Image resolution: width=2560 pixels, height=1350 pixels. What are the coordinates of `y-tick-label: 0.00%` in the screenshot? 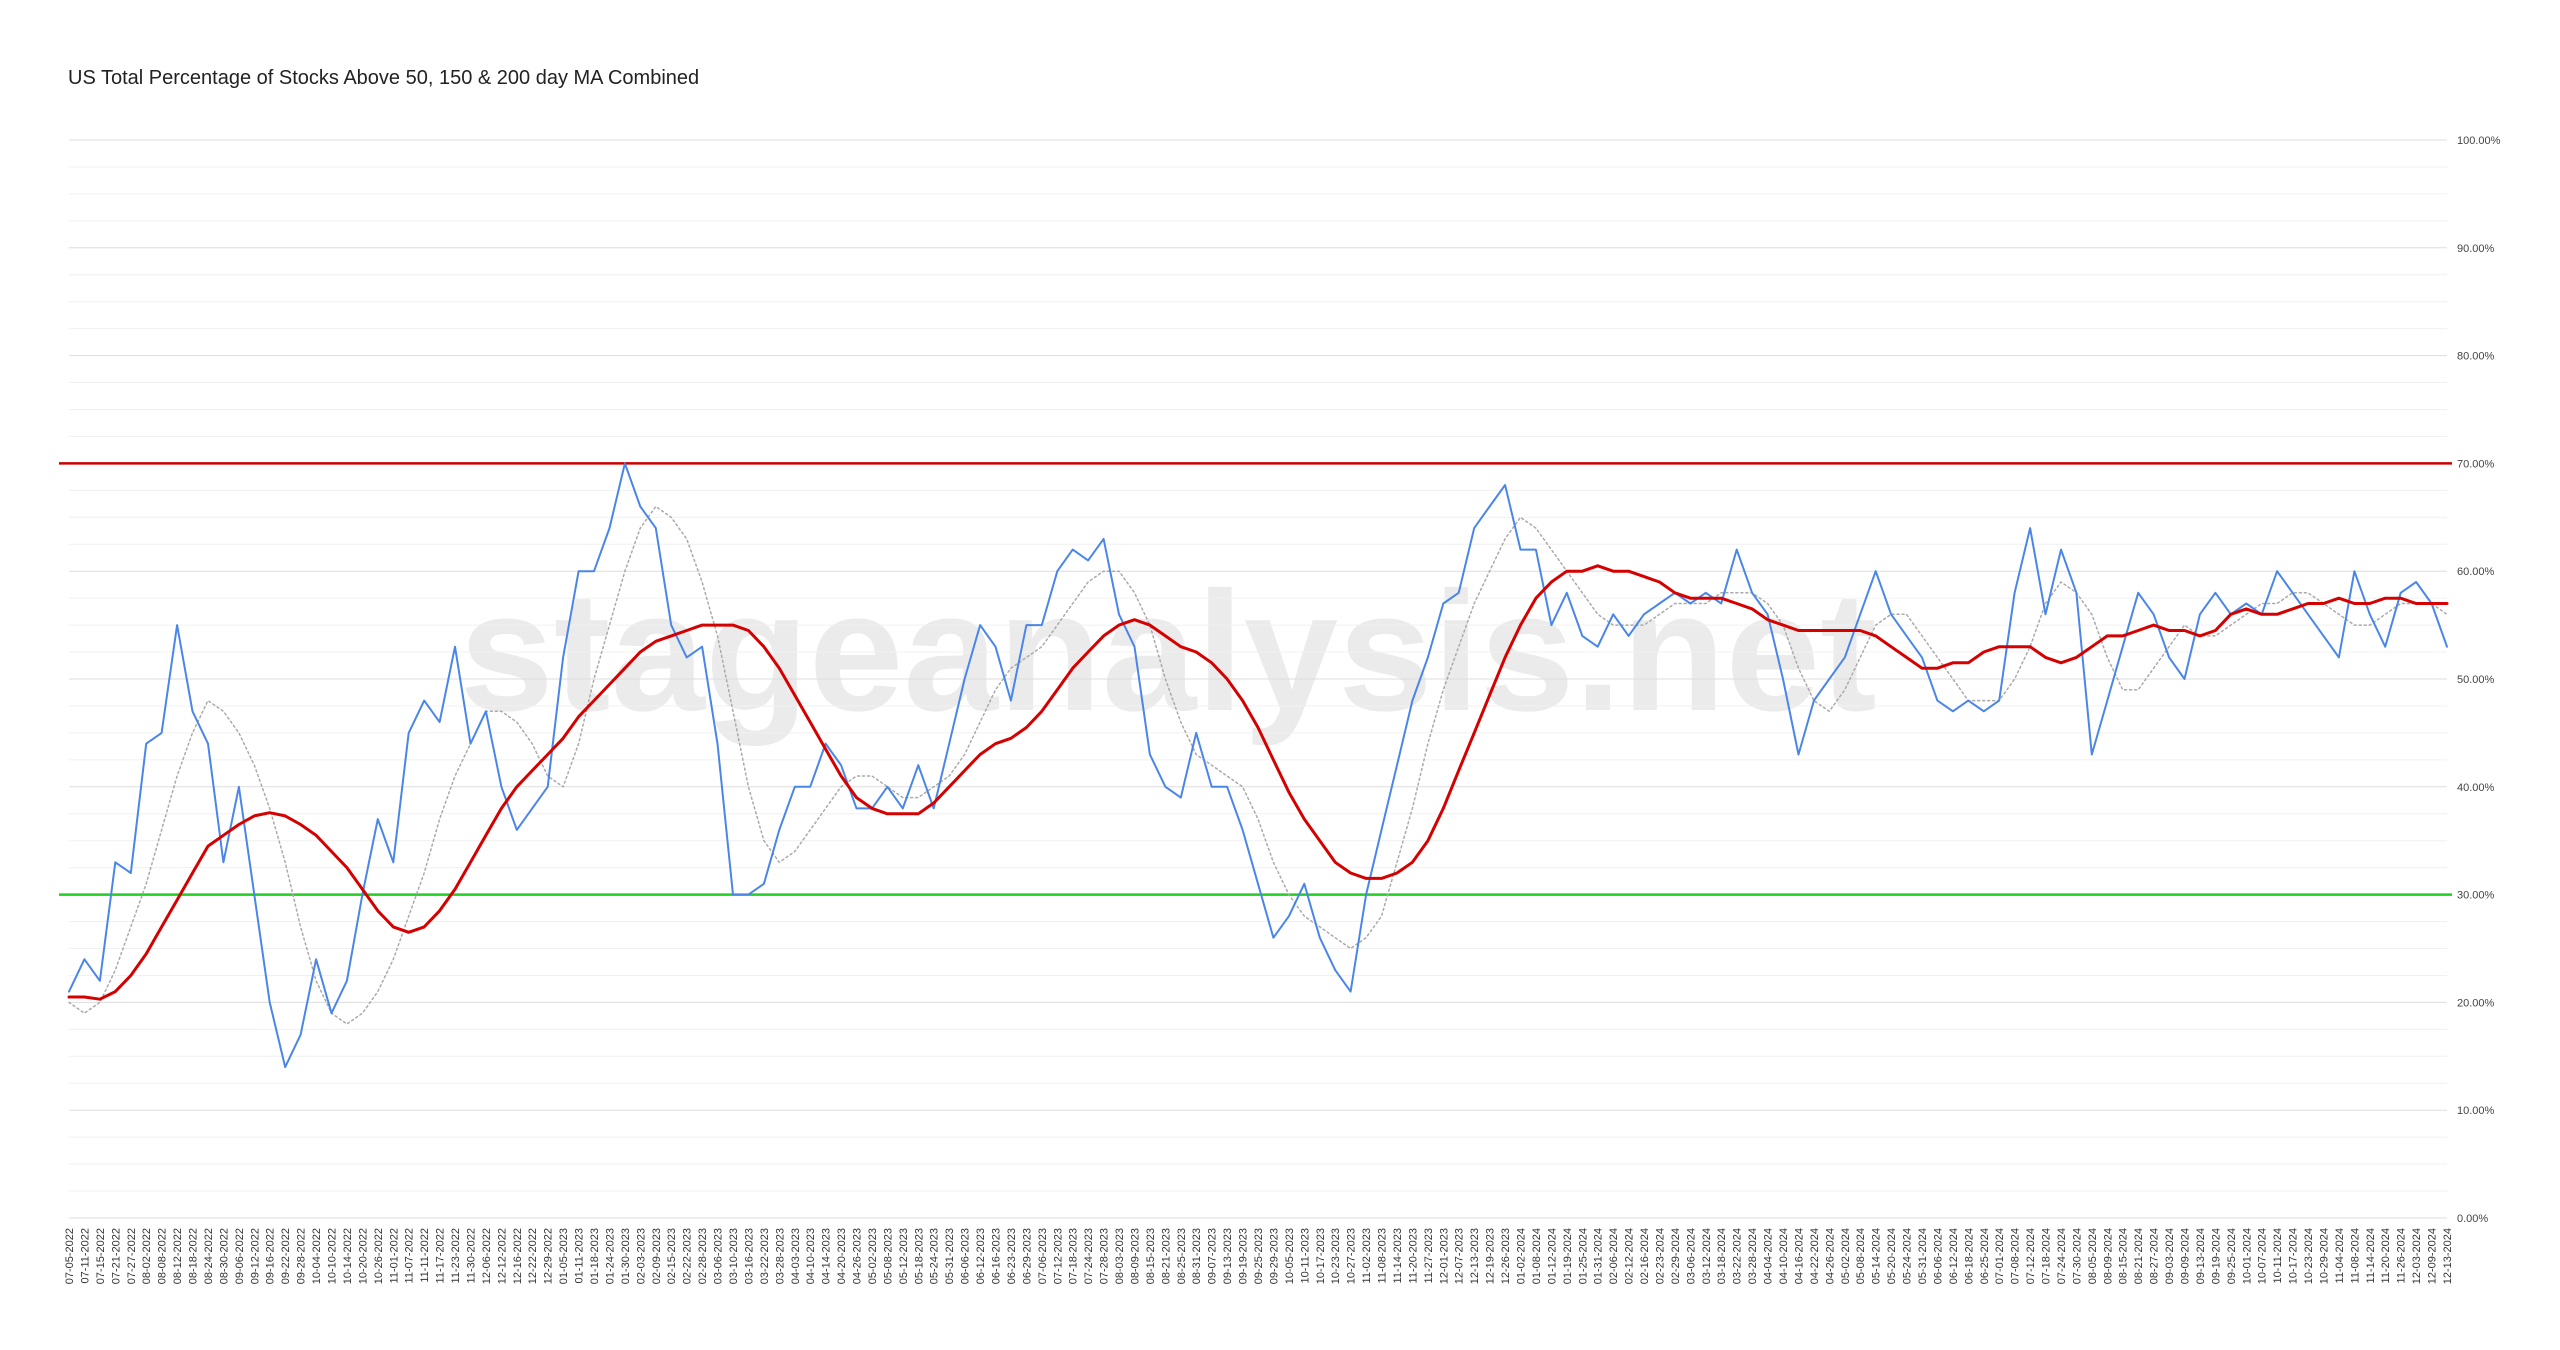 It's located at (2472, 1219).